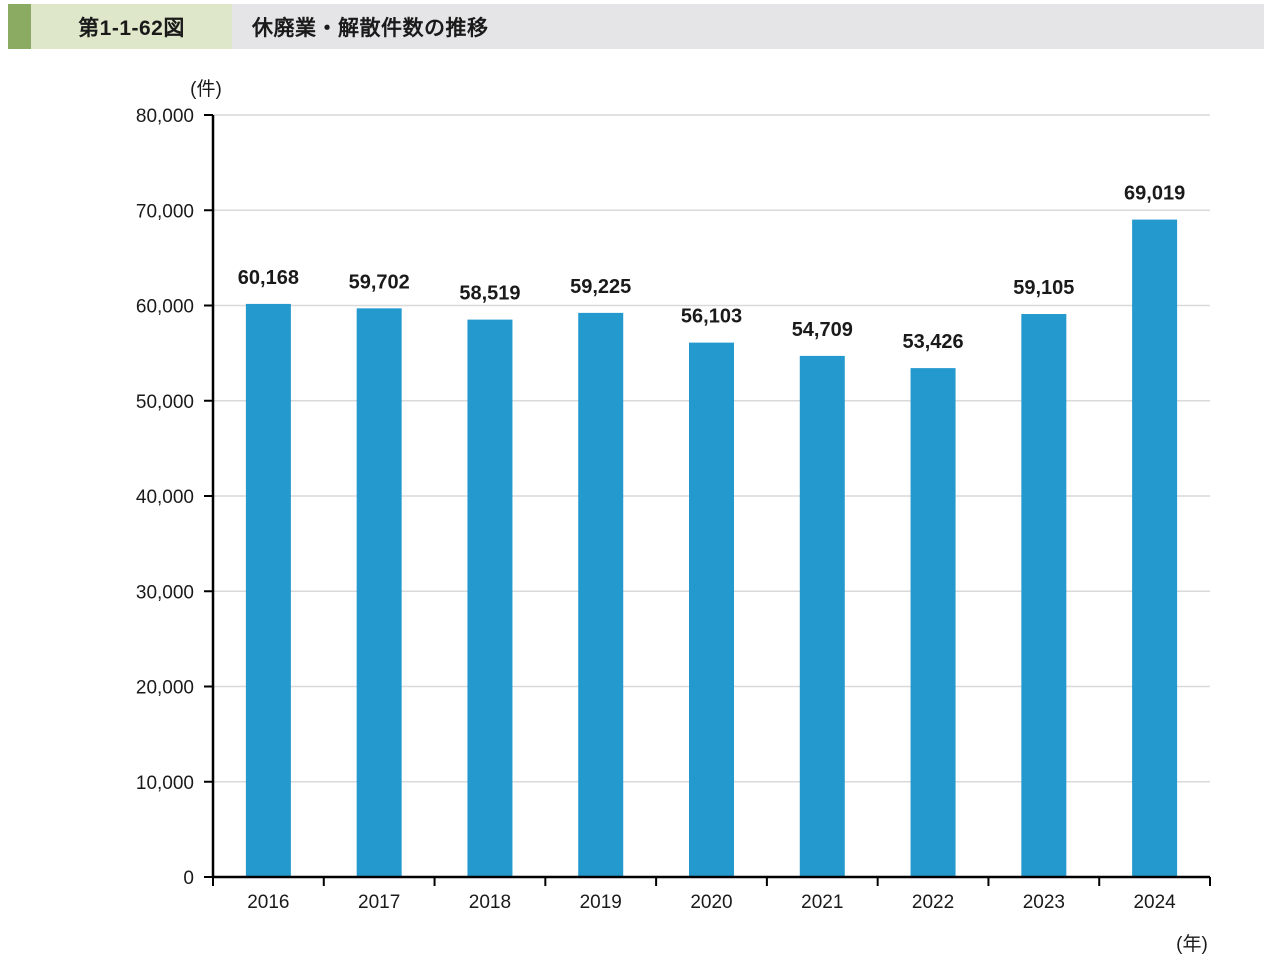 This screenshot has width=1264, height=957. I want to click on bar-2017, so click(379, 592).